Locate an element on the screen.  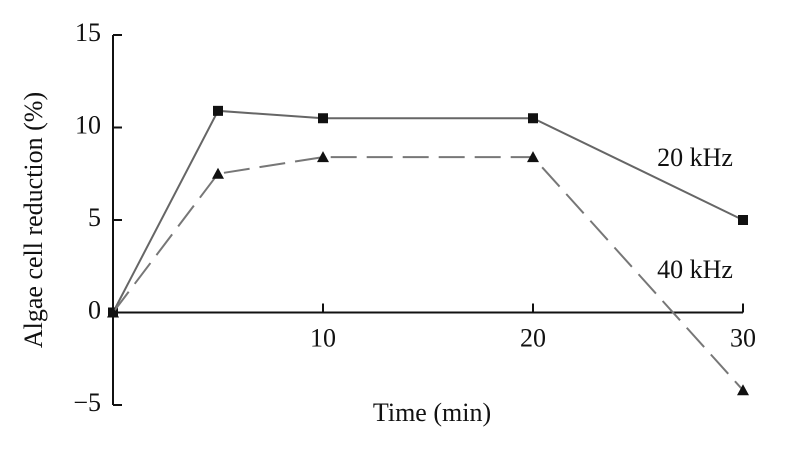
y-tick-label: 0 is located at coordinates (94, 309).